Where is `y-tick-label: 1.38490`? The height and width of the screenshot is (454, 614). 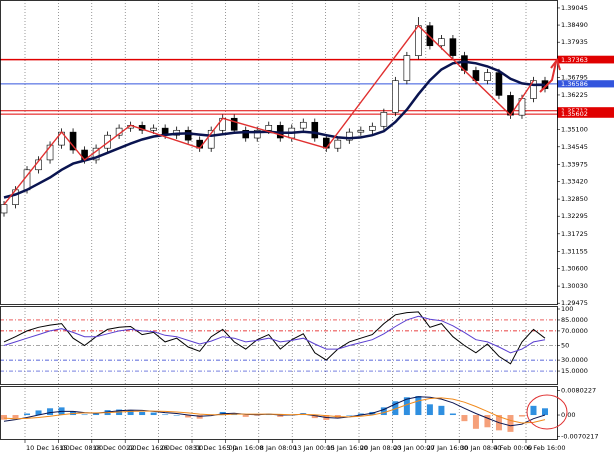 y-tick-label: 1.38490 is located at coordinates (574, 25).